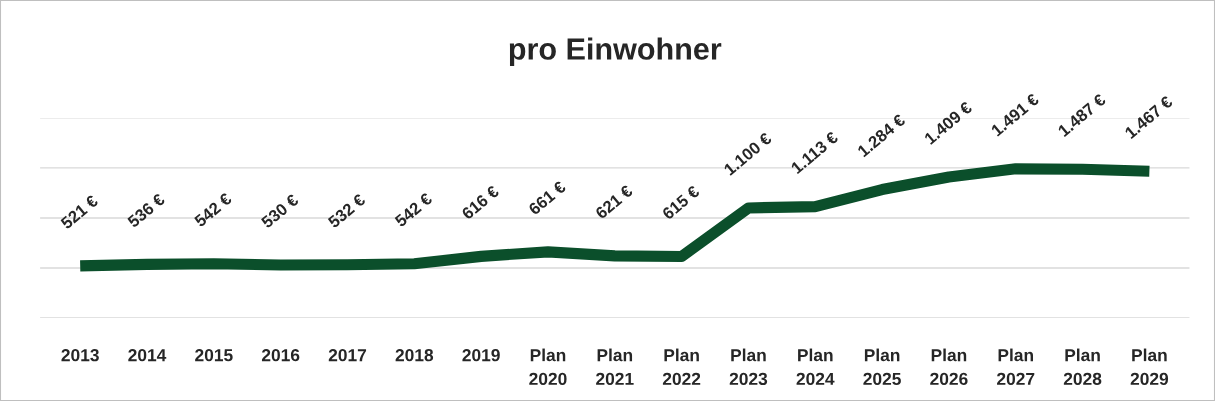 This screenshot has width=1215, height=401. I want to click on data-label: 532 €, so click(347, 211).